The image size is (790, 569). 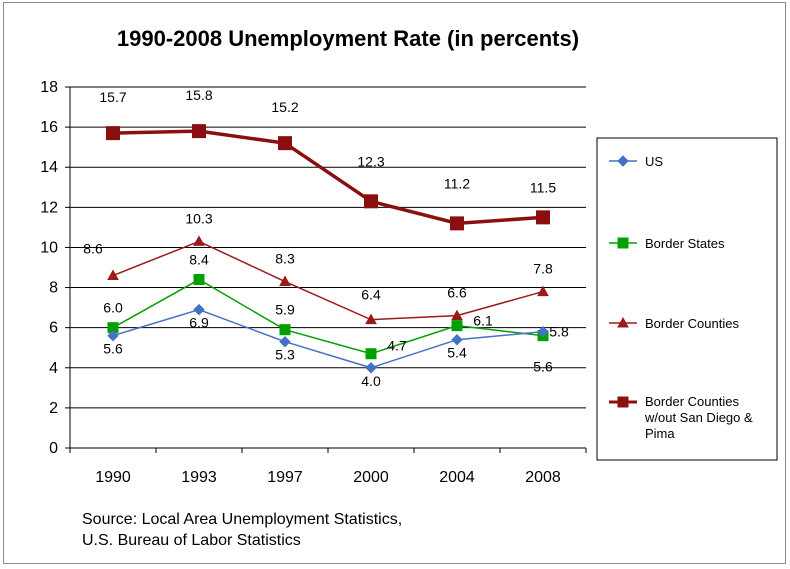 What do you see at coordinates (543, 477) in the screenshot?
I see `x-tick-label: 2008` at bounding box center [543, 477].